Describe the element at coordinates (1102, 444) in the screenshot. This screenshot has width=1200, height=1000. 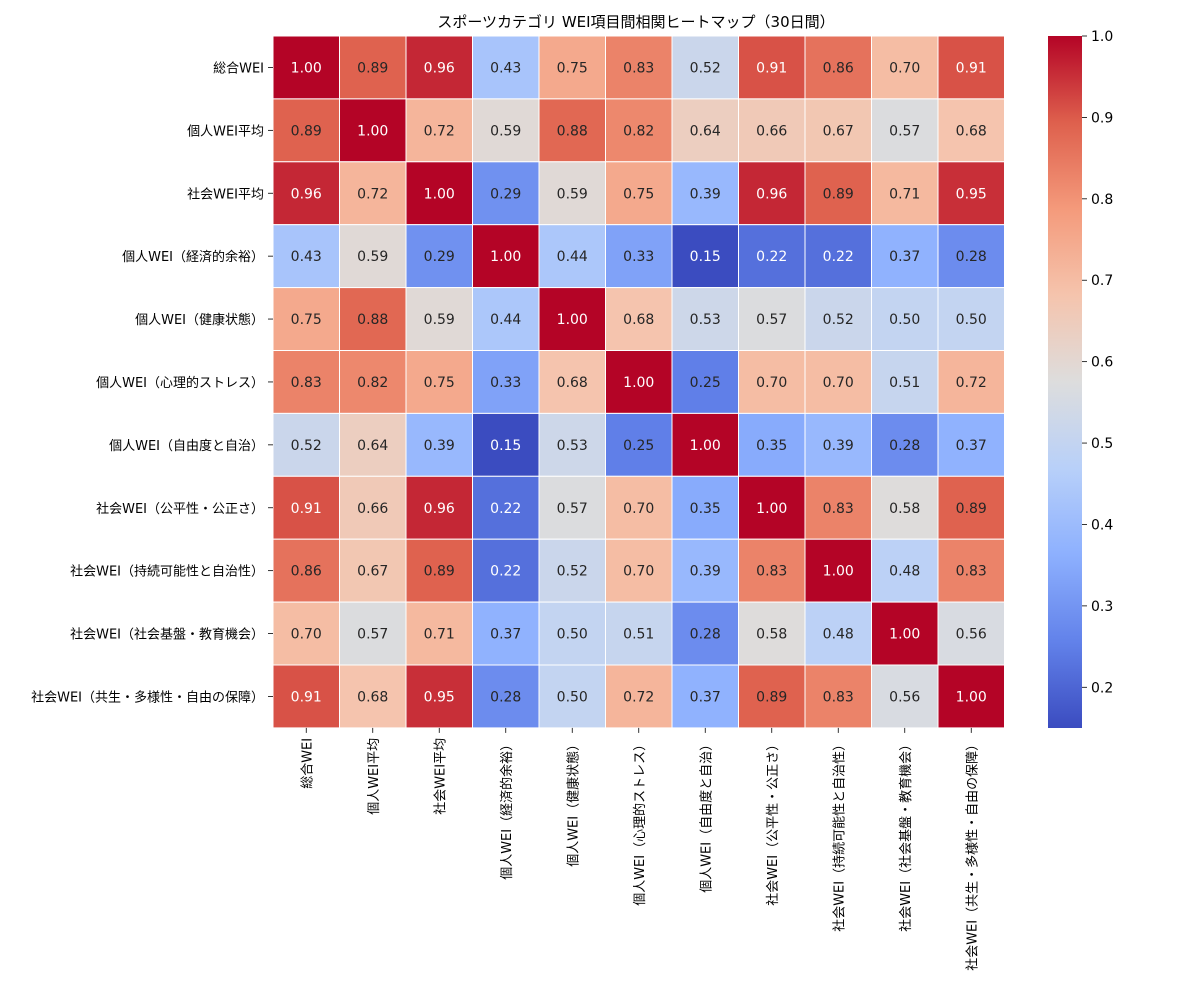
I see `colorbar-tick-label-3: 0.5` at that location.